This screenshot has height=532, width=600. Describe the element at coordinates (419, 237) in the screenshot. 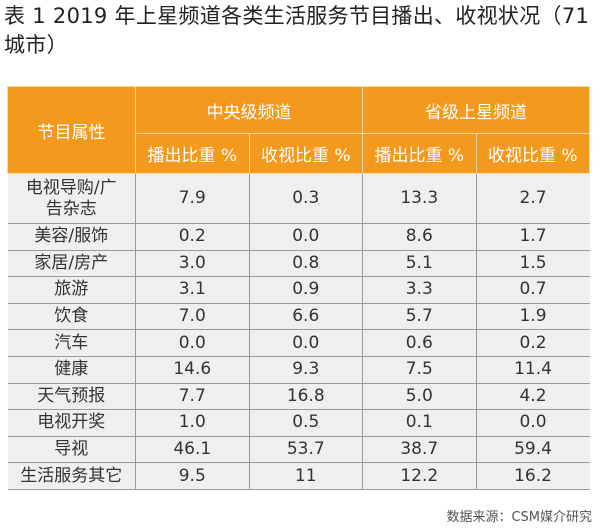

I see `table-cell: 8.6` at that location.